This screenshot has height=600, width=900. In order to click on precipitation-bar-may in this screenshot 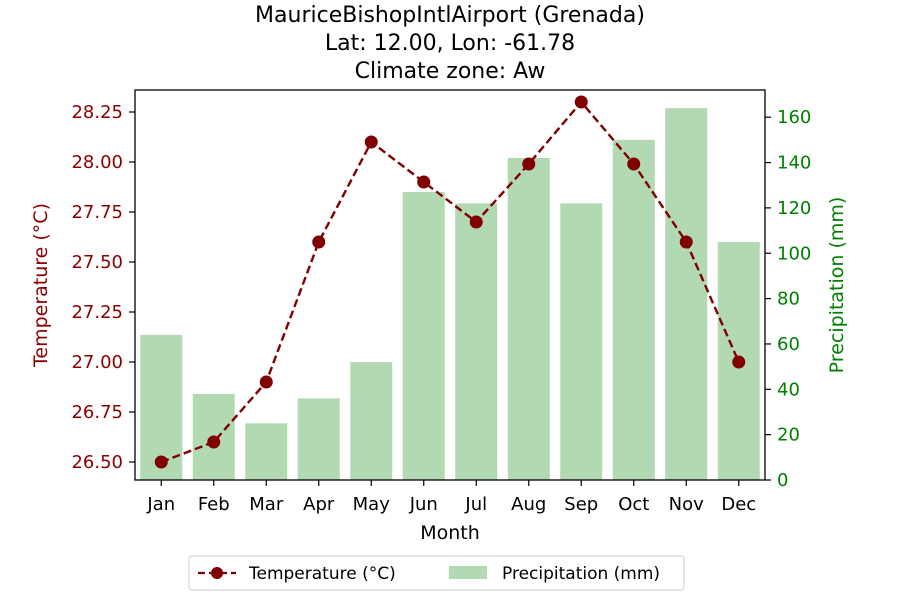, I will do `click(371, 421)`.